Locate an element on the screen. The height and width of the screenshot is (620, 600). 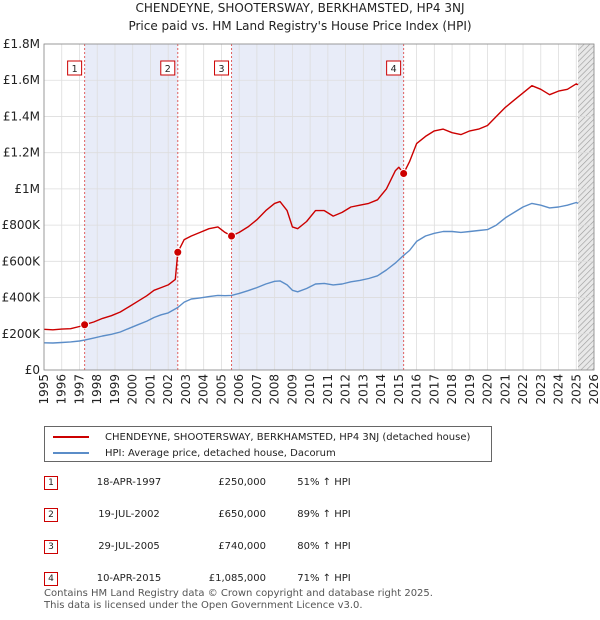
x-tick-label: 1999 is located at coordinates (115, 389).